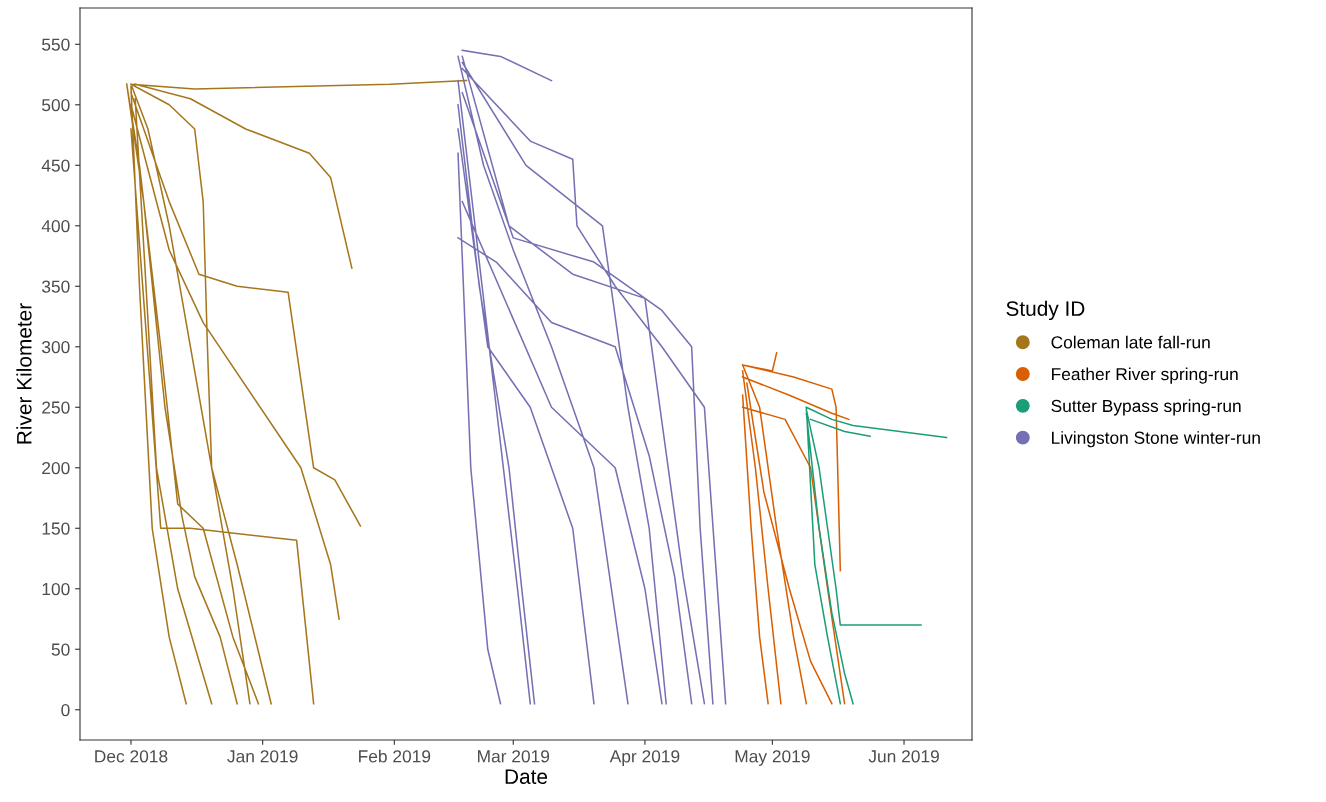  What do you see at coordinates (56, 105) in the screenshot?
I see `y-tick-label: 500` at bounding box center [56, 105].